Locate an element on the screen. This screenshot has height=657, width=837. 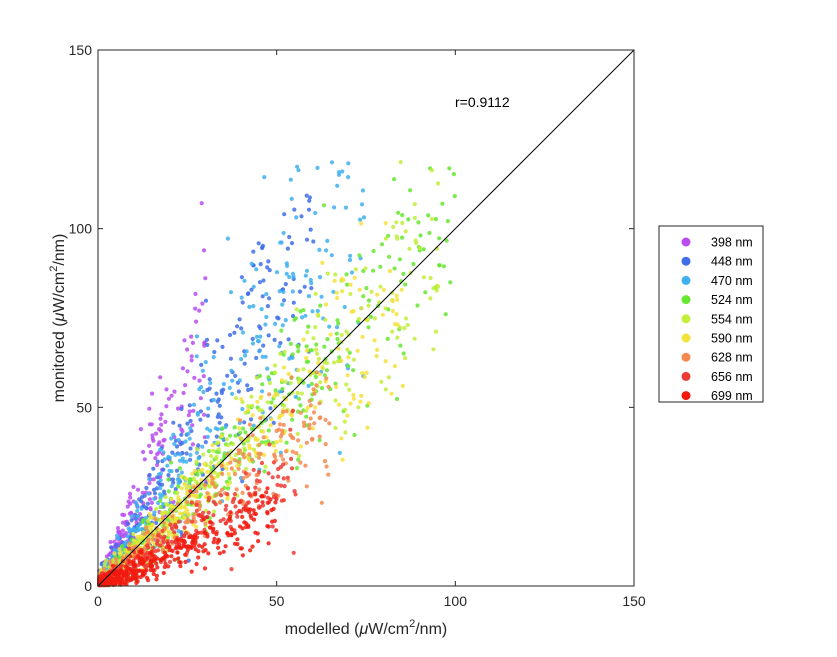
correlation-annotation: r=0.9112 is located at coordinates (482, 102).